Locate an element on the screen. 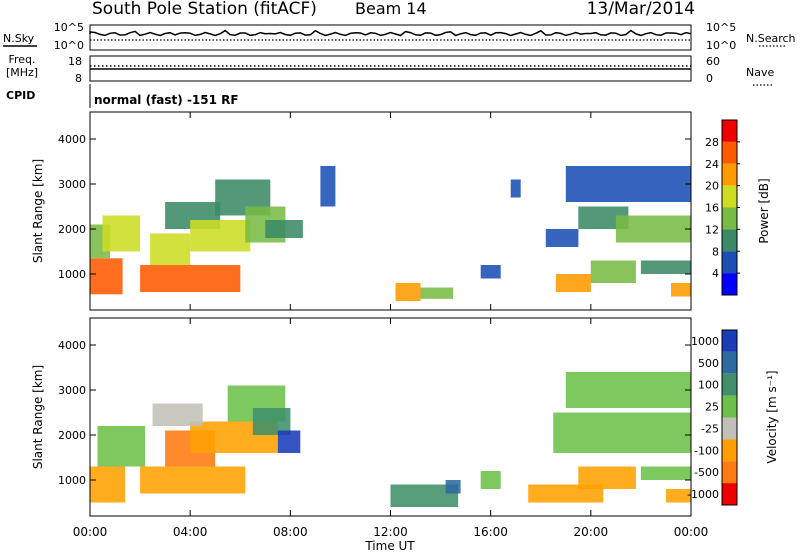 Image resolution: width=800 pixels, height=554 pixels. velocity-colorbar: 1000 500 100 25 -25 -100 -500 -1000 is located at coordinates (712, 417).